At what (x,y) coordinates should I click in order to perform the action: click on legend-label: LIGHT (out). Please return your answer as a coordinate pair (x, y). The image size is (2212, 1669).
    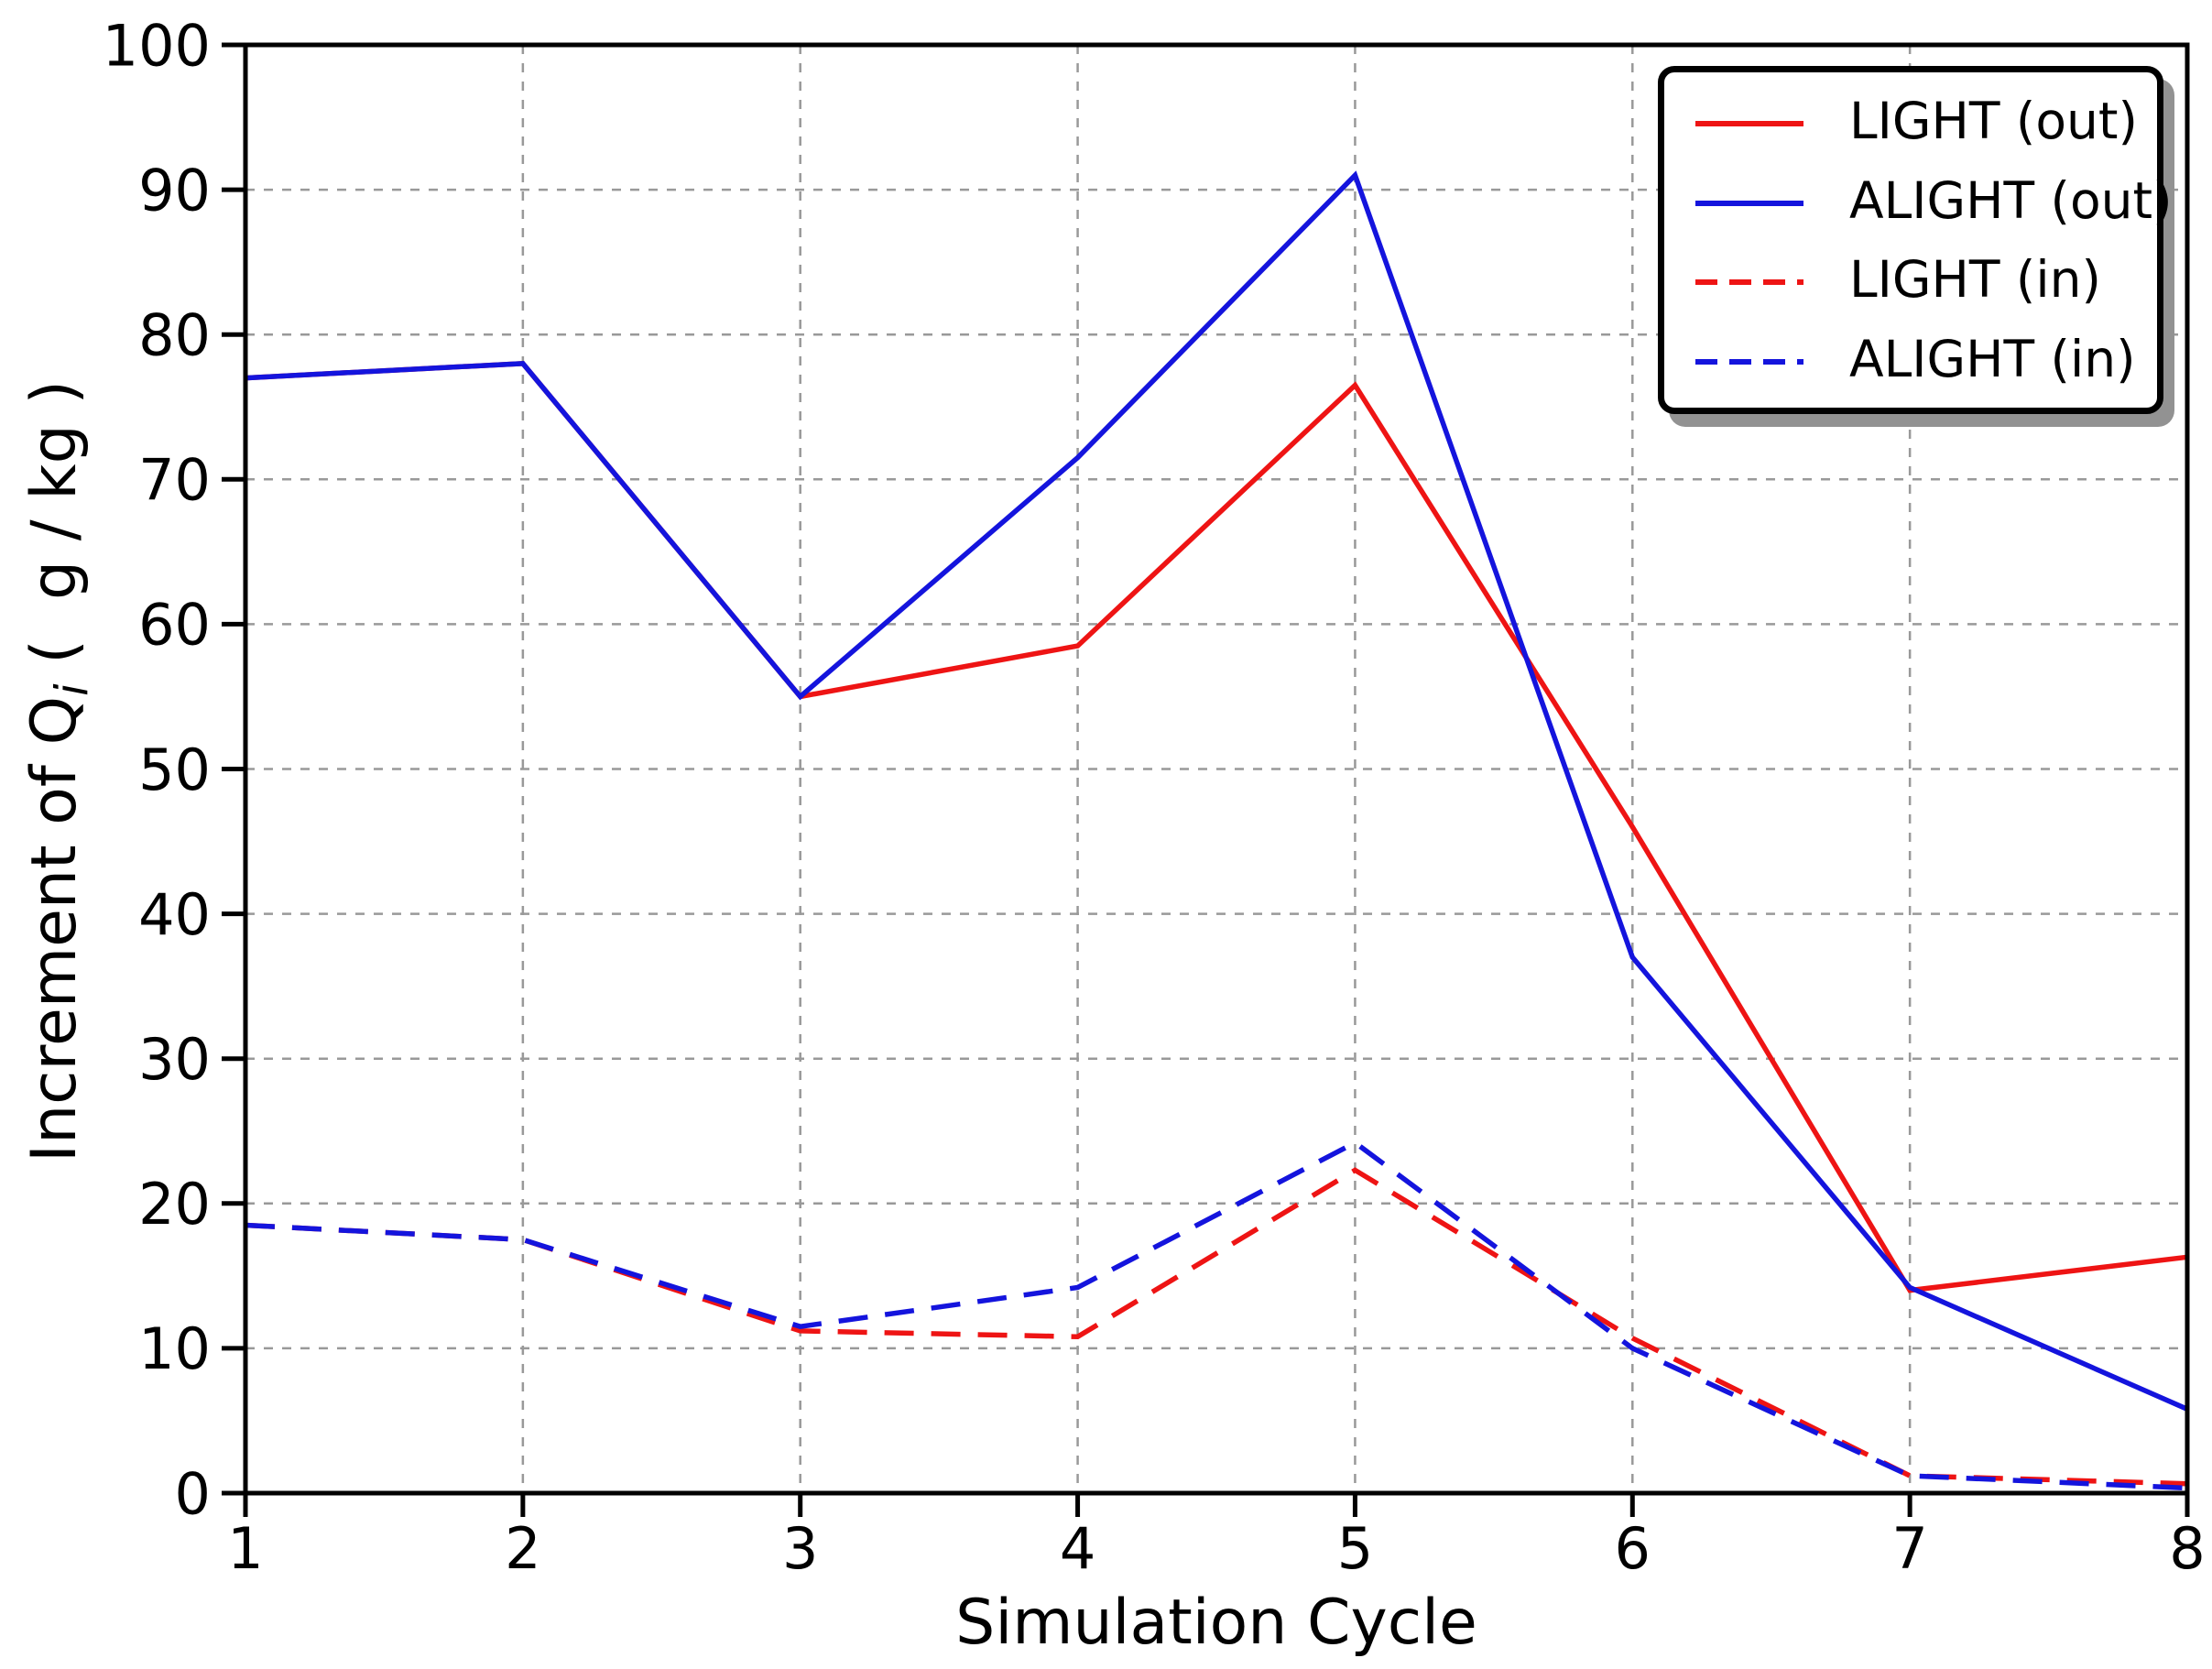
    Looking at the image, I should click on (1993, 122).